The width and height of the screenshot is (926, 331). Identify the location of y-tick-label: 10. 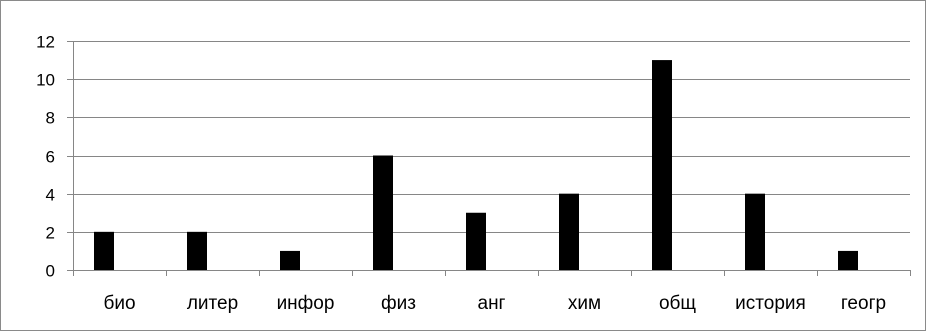
(45, 80).